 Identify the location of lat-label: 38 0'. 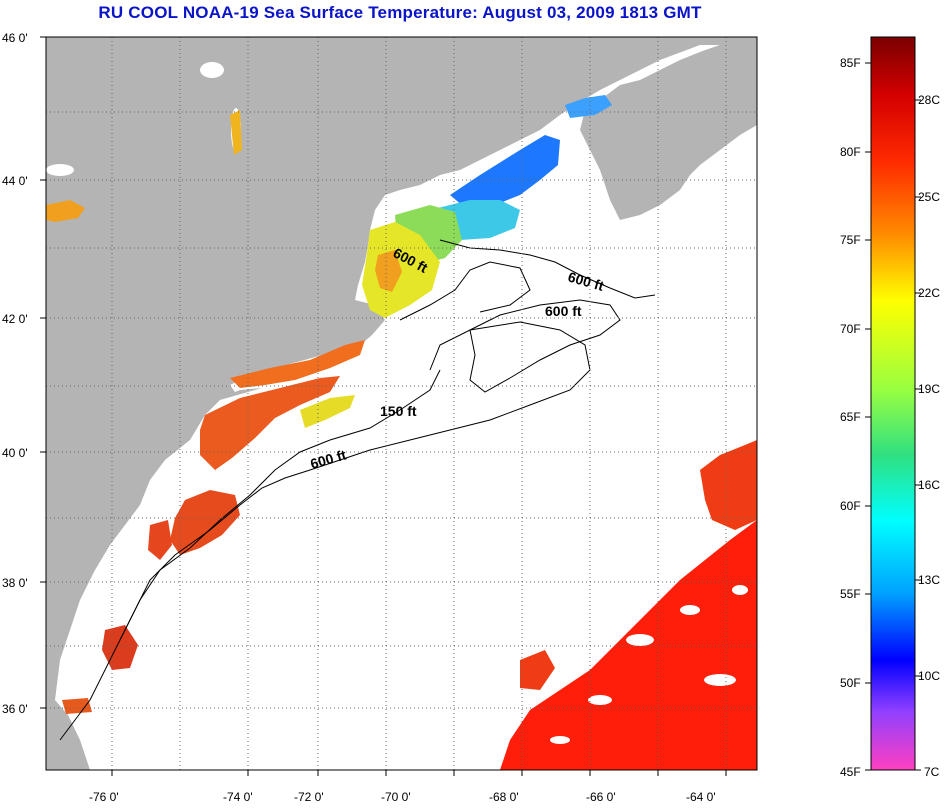
(15, 583).